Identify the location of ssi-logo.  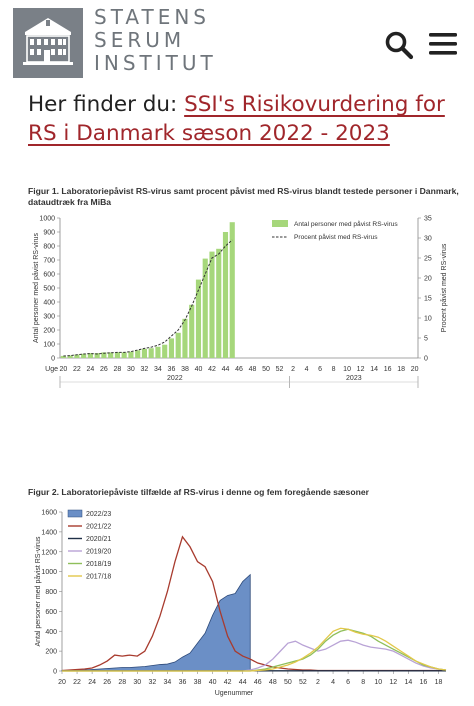
(48, 43).